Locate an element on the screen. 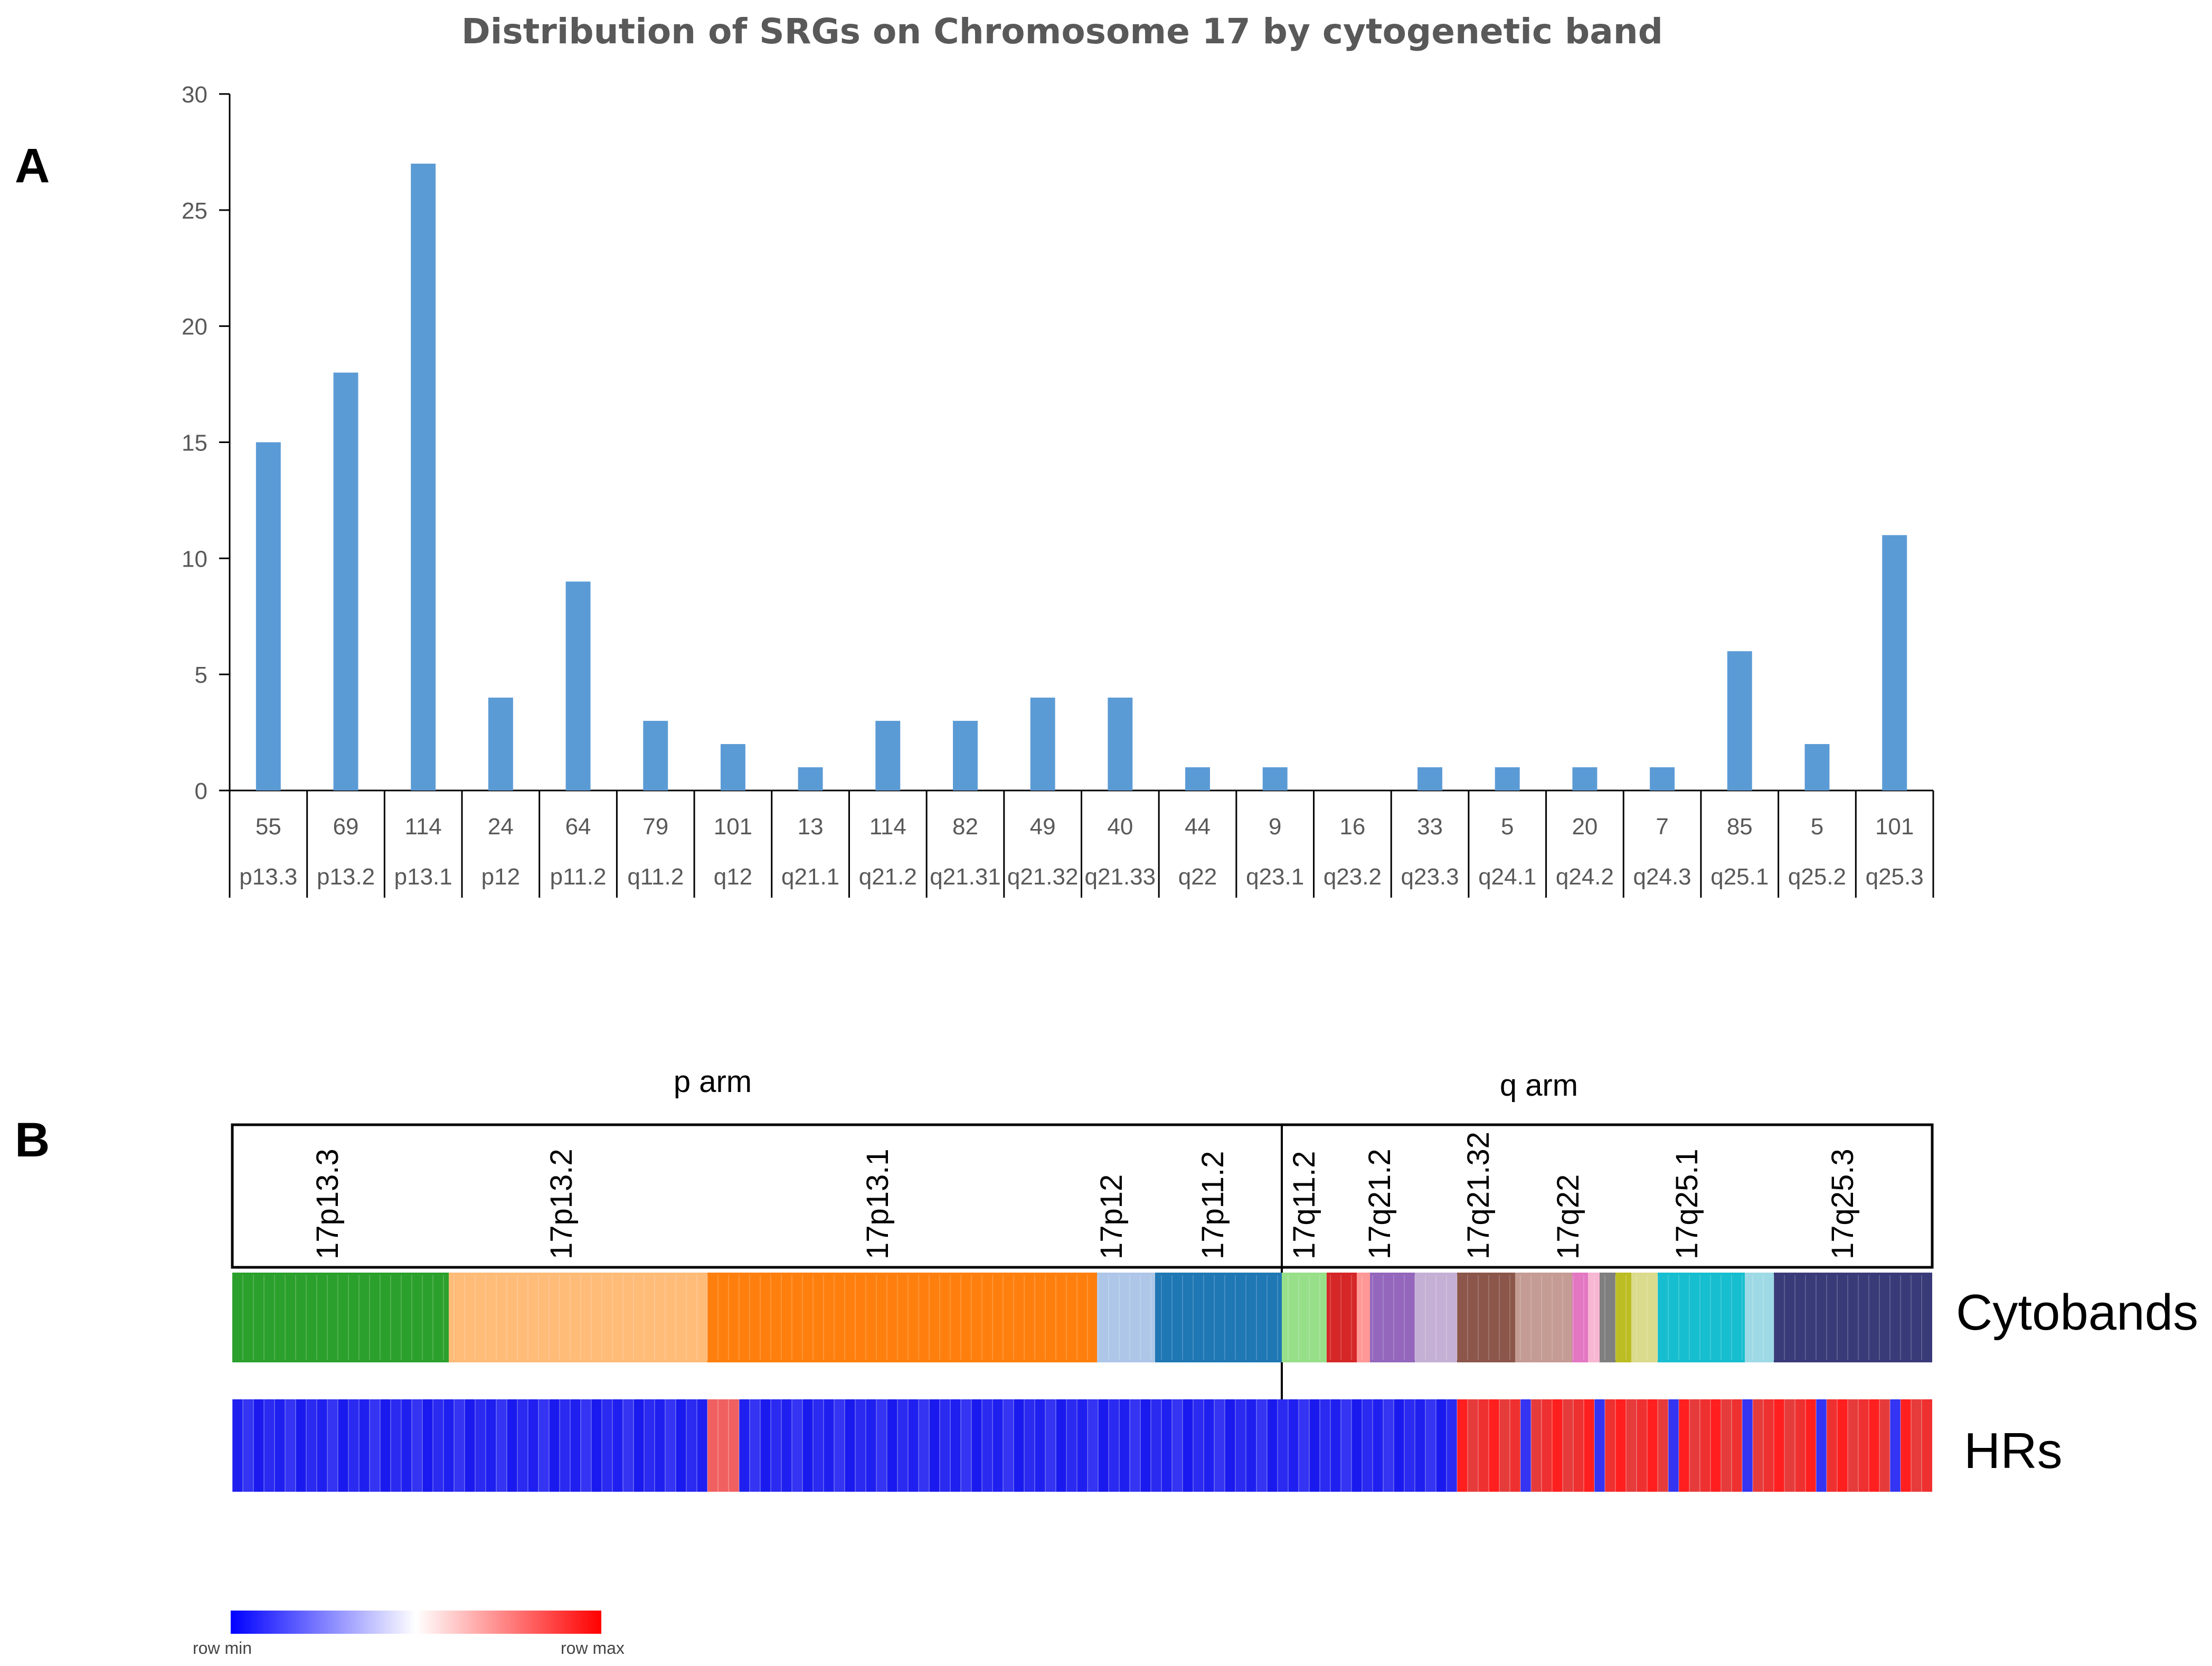 The image size is (2212, 1666). gene-count-label: 5 is located at coordinates (1507, 827).